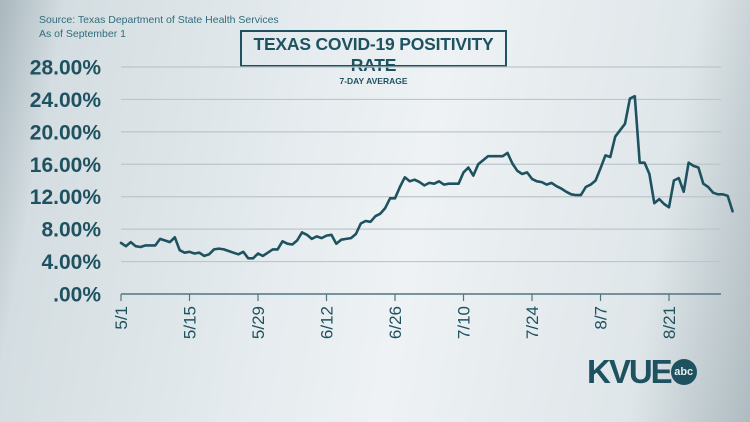 This screenshot has width=750, height=422. What do you see at coordinates (66, 197) in the screenshot?
I see `y-tick-label: 12.00%` at bounding box center [66, 197].